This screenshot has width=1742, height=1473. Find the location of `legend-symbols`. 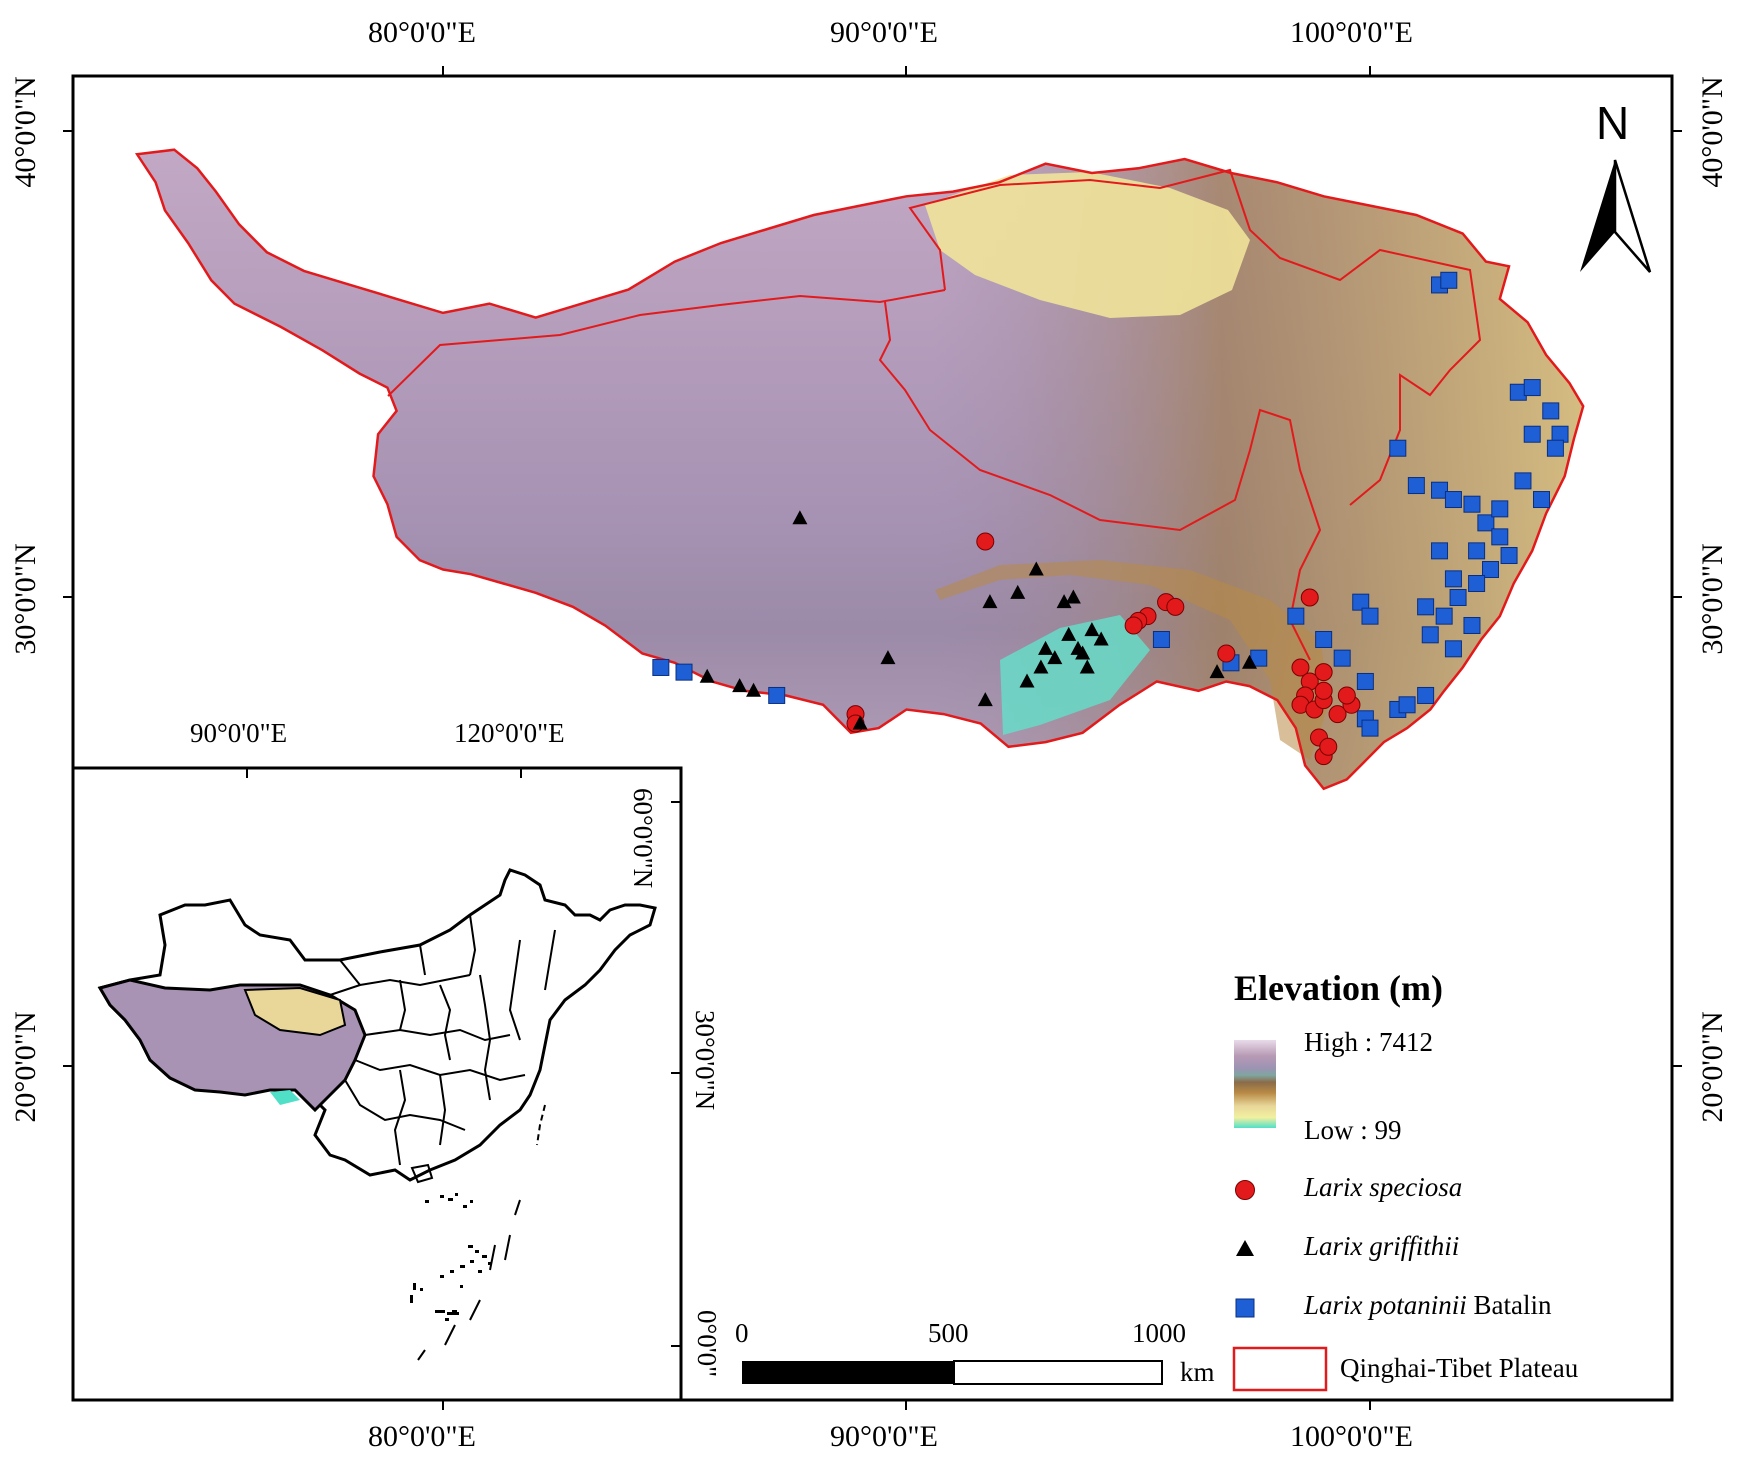

legend-symbols is located at coordinates (1245, 1249).